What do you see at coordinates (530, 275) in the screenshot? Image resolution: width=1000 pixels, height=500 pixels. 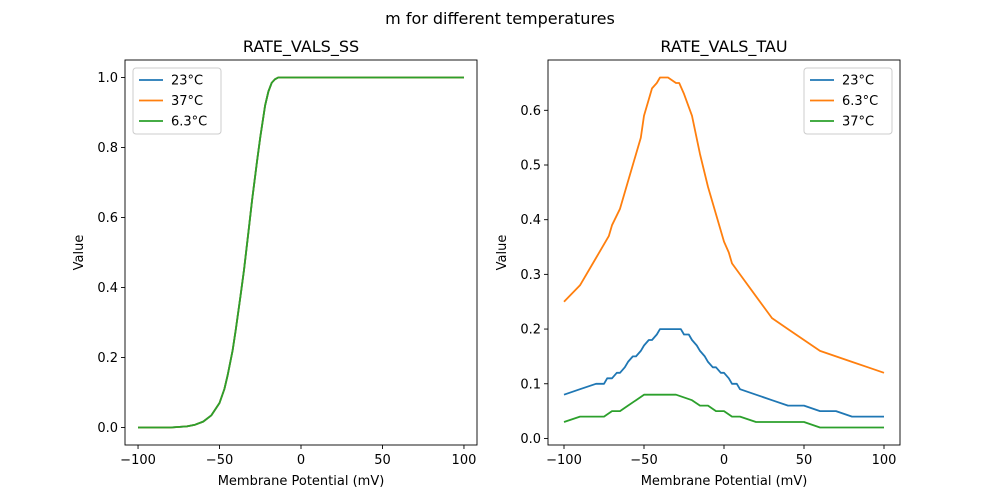 I see `y-tick-label: 0.3` at bounding box center [530, 275].